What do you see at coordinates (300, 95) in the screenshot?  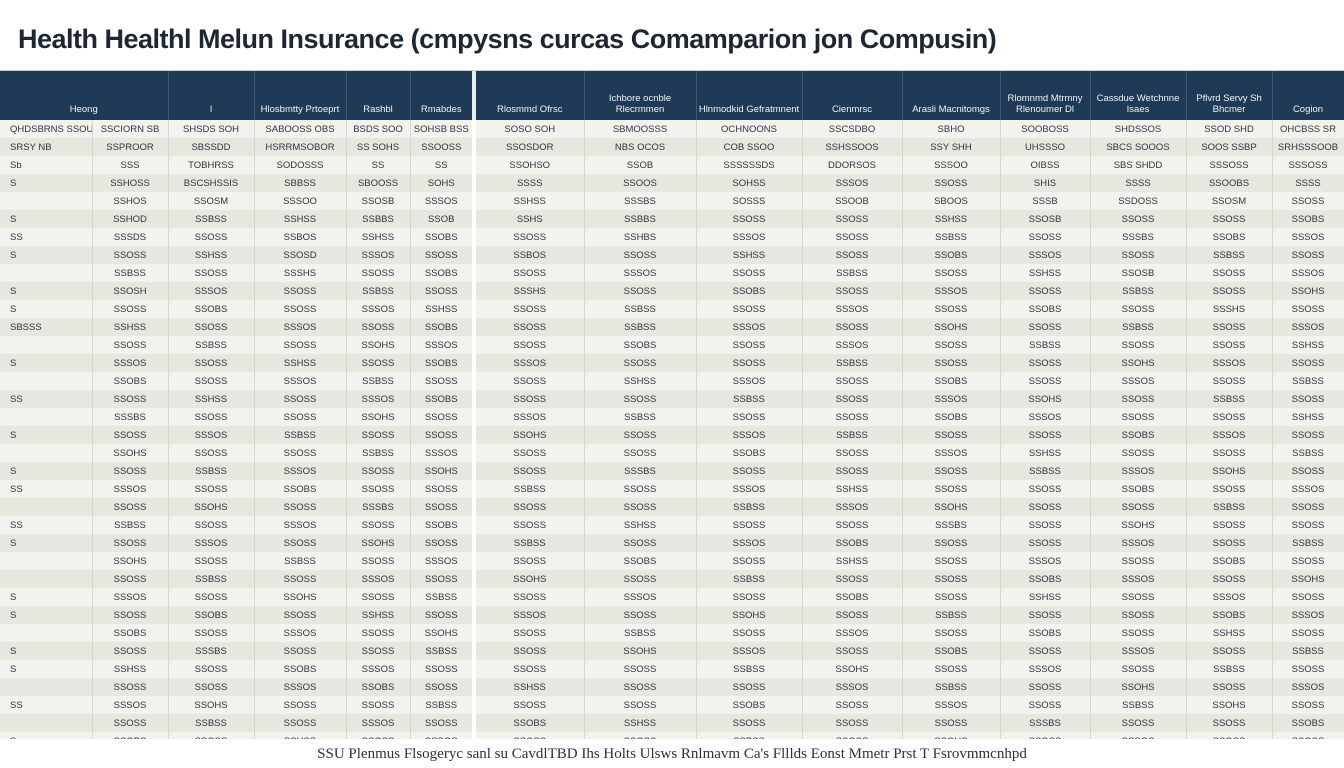 I see `column-header: Hlosbmtty Prtoeprt` at bounding box center [300, 95].